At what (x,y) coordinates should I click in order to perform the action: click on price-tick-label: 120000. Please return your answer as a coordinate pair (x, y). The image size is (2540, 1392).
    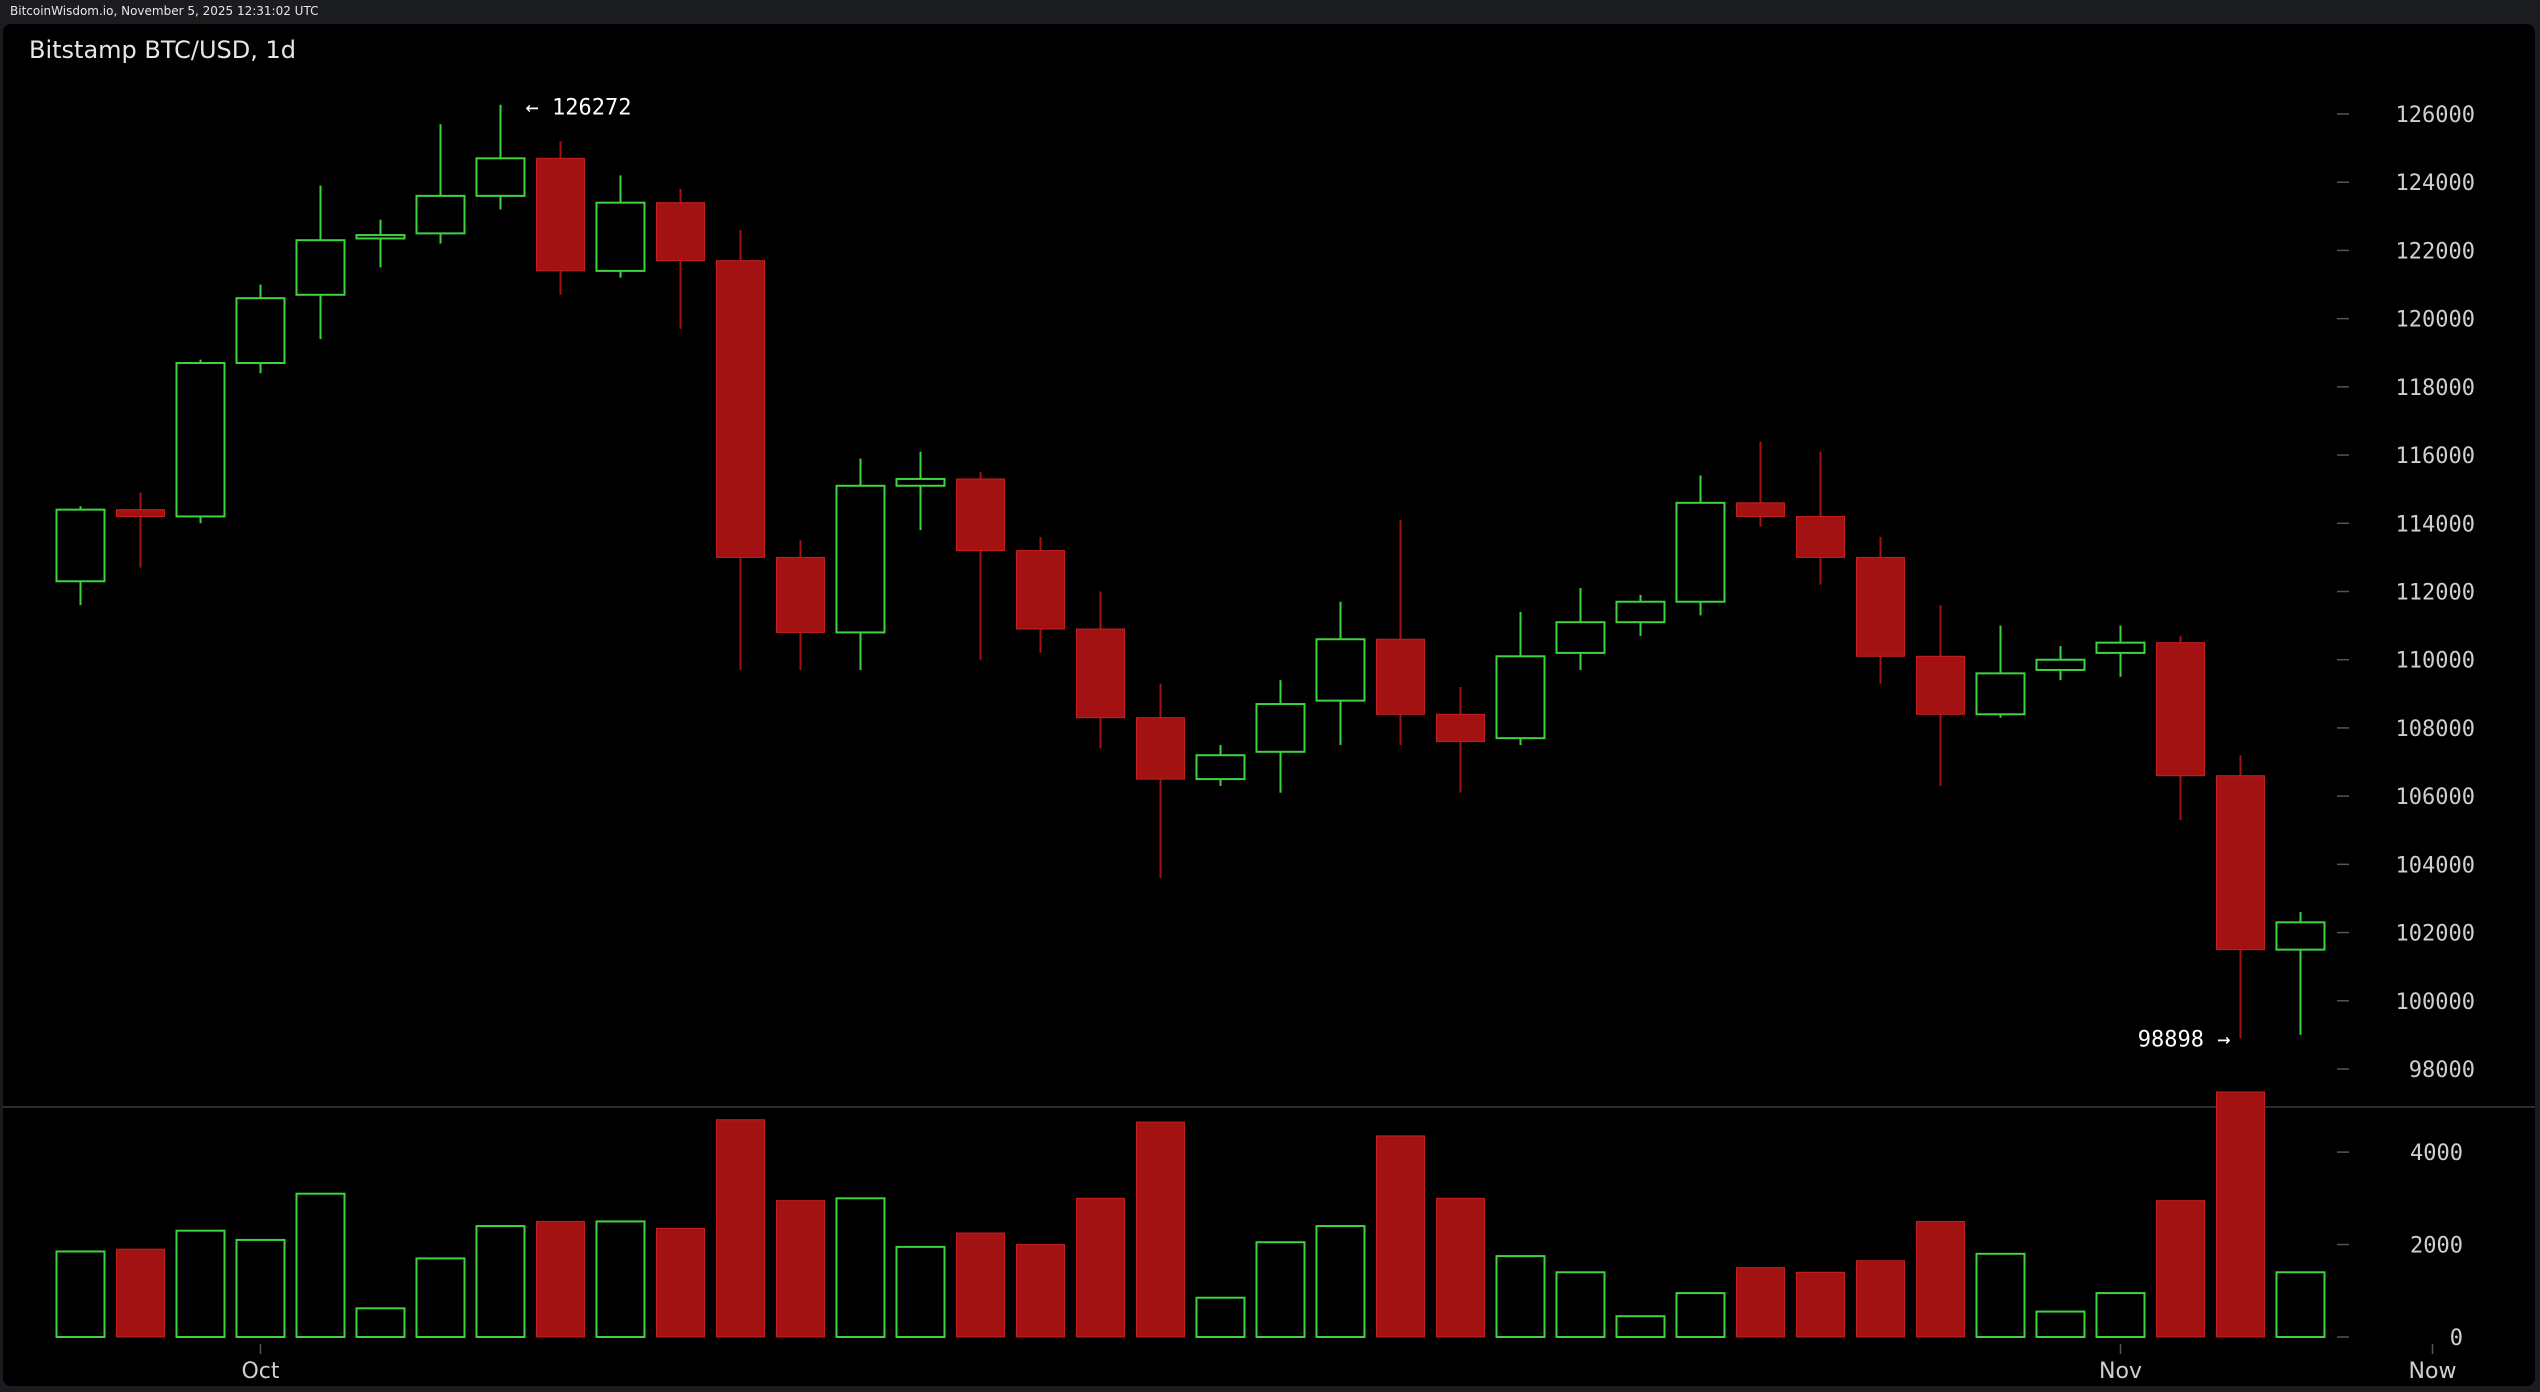
    Looking at the image, I should click on (2435, 320).